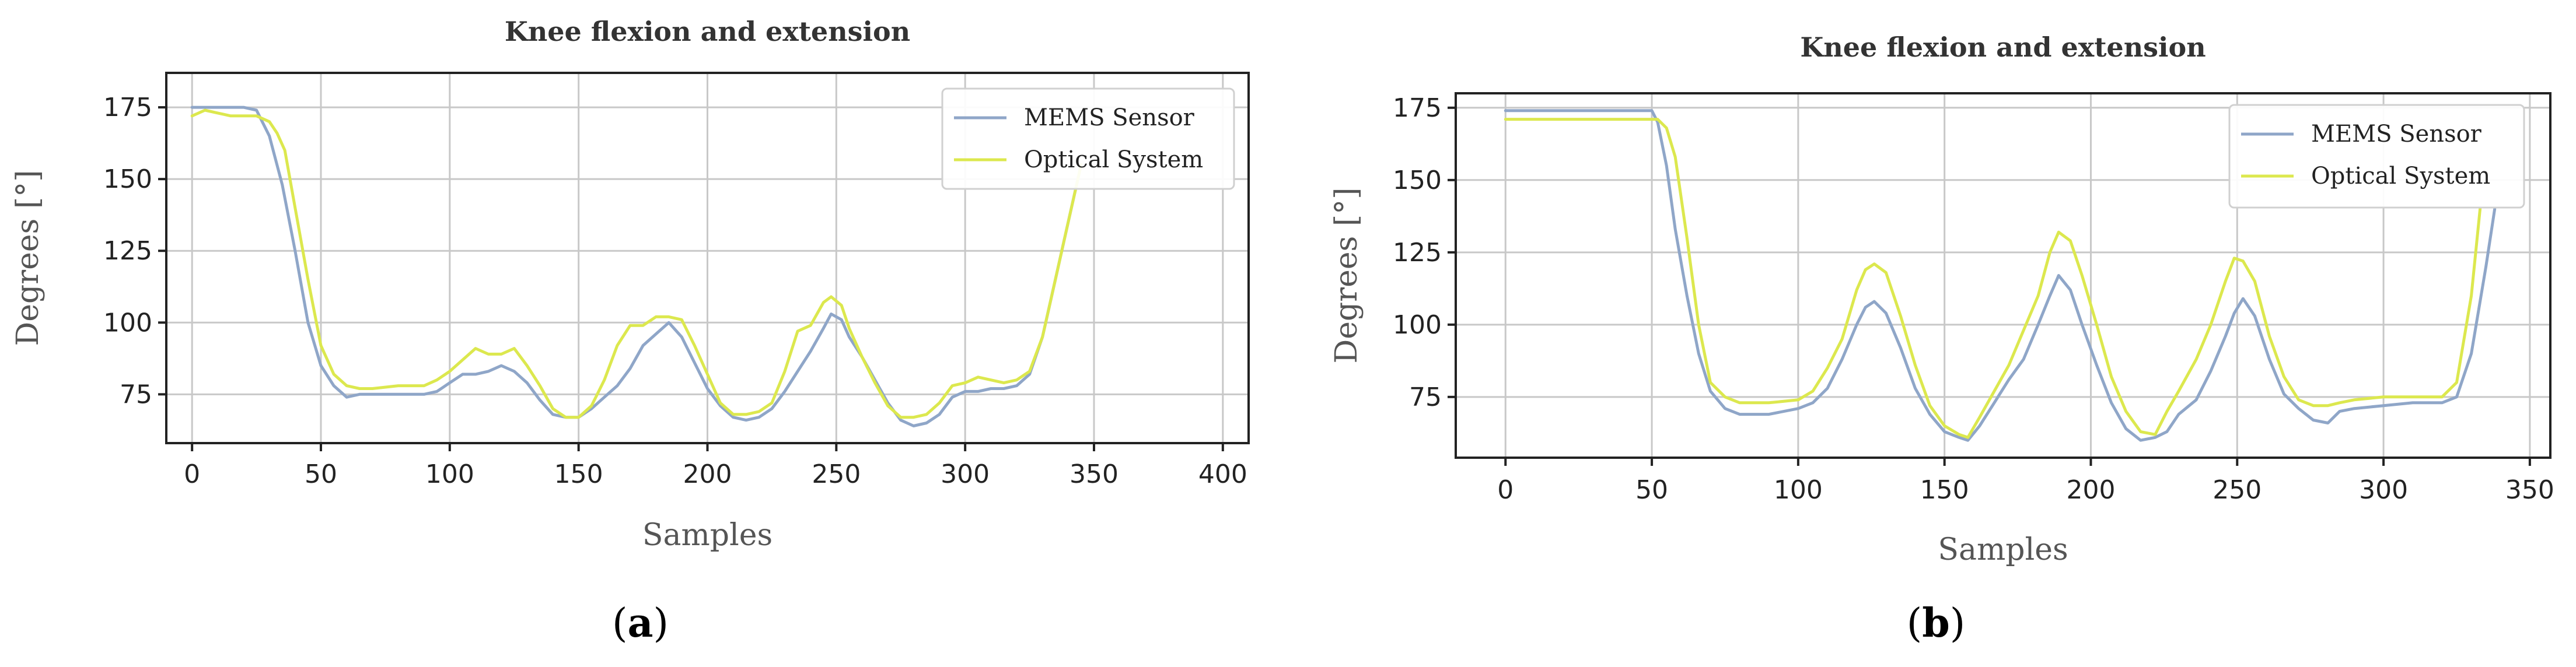 The height and width of the screenshot is (667, 2576). Describe the element at coordinates (1109, 117) in the screenshot. I see `panel-a-legend-label: MEMS Sensor` at that location.